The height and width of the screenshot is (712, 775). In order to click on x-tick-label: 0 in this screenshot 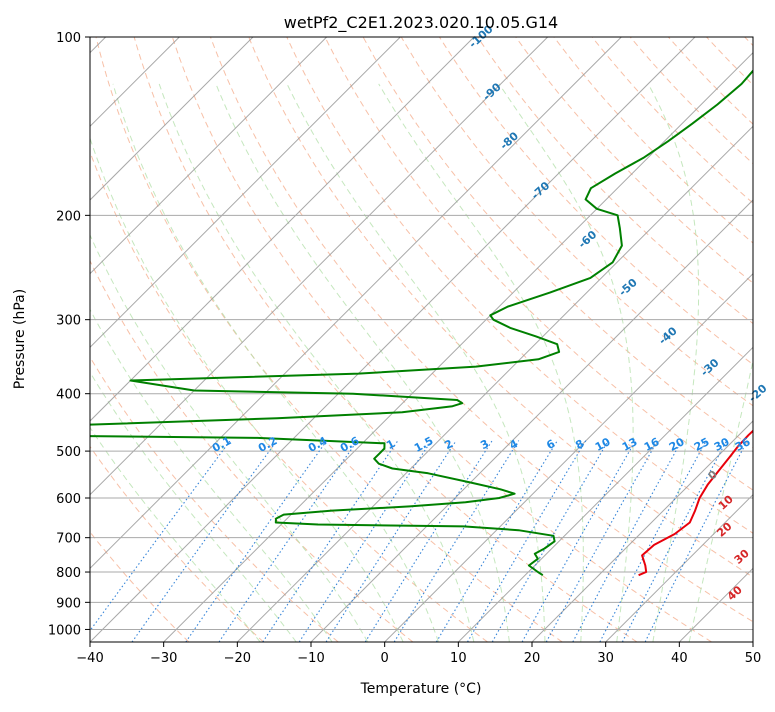, I will do `click(385, 658)`.